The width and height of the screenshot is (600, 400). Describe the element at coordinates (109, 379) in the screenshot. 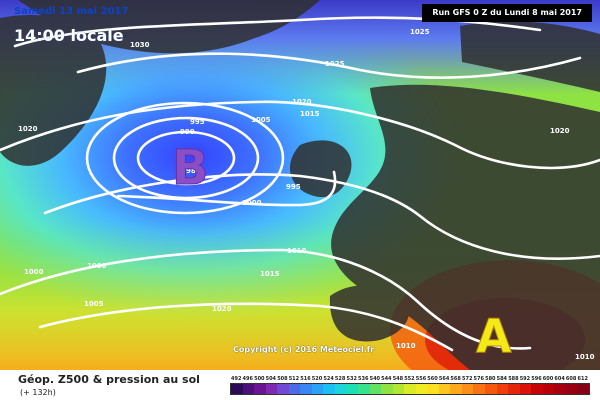

I see `legend-title: Géop. Z500 & pression au sol` at that location.